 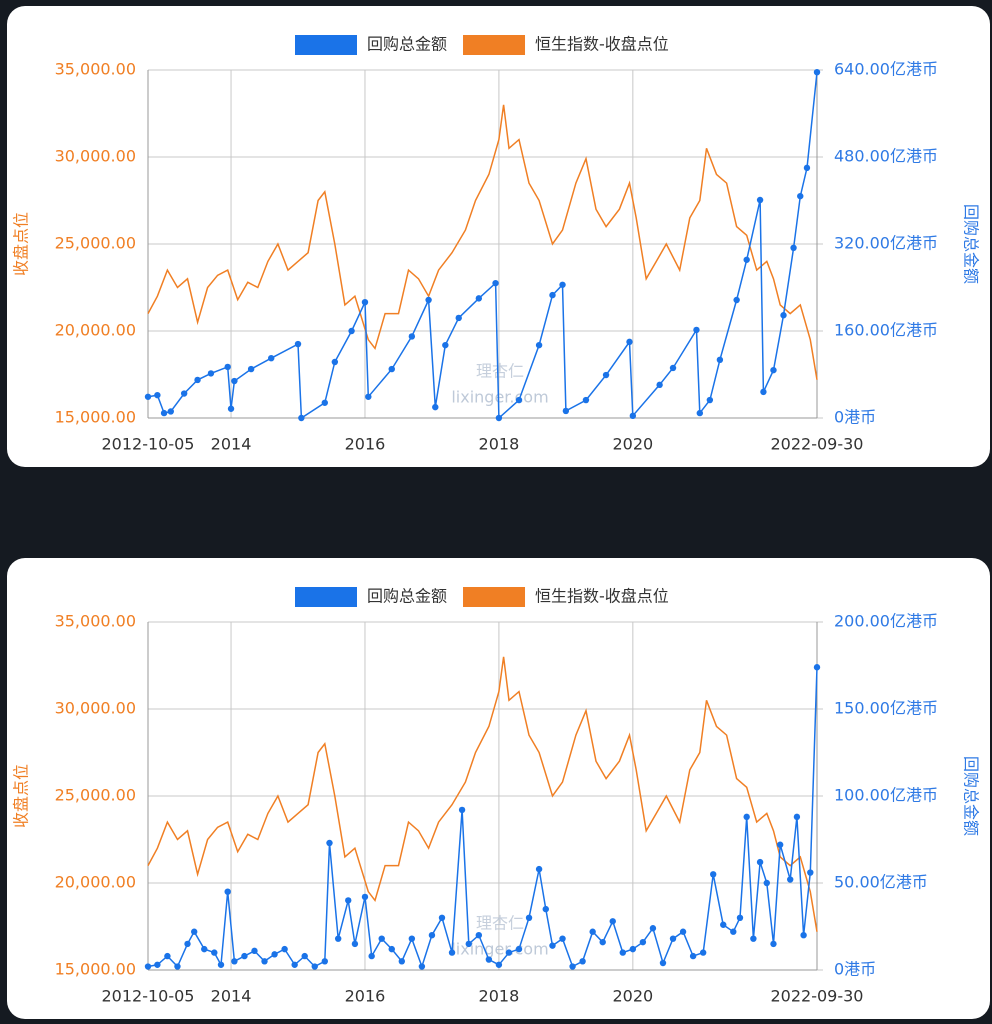 I want to click on y2-tick-label: 480.00亿港币, so click(x=886, y=156).